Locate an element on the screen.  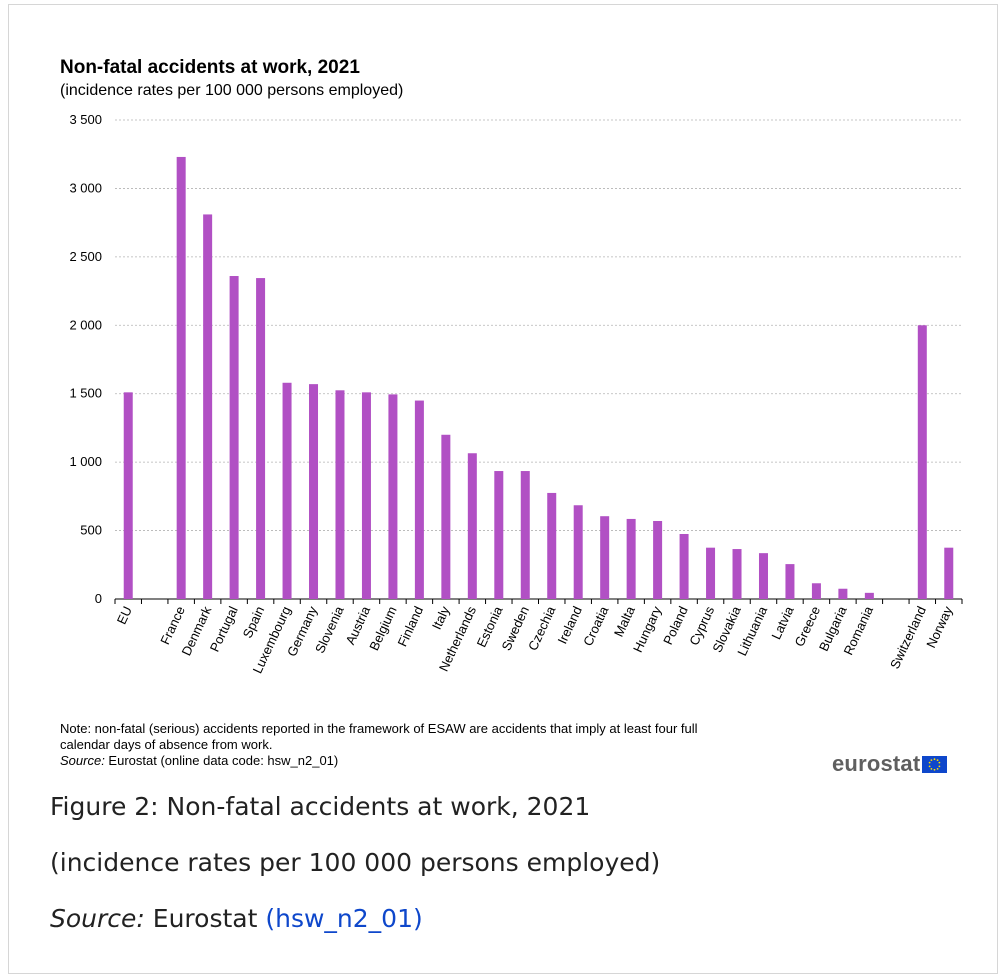
bar-france is located at coordinates (181, 378).